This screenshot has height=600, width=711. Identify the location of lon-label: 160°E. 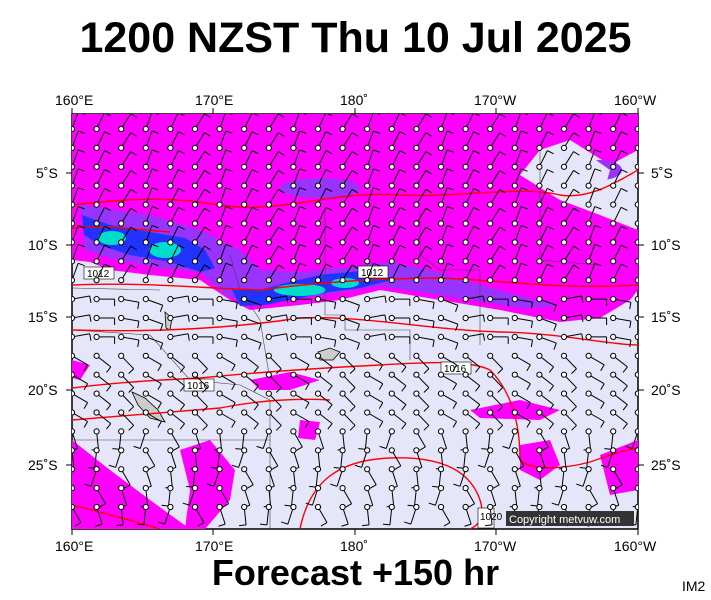
(74, 100).